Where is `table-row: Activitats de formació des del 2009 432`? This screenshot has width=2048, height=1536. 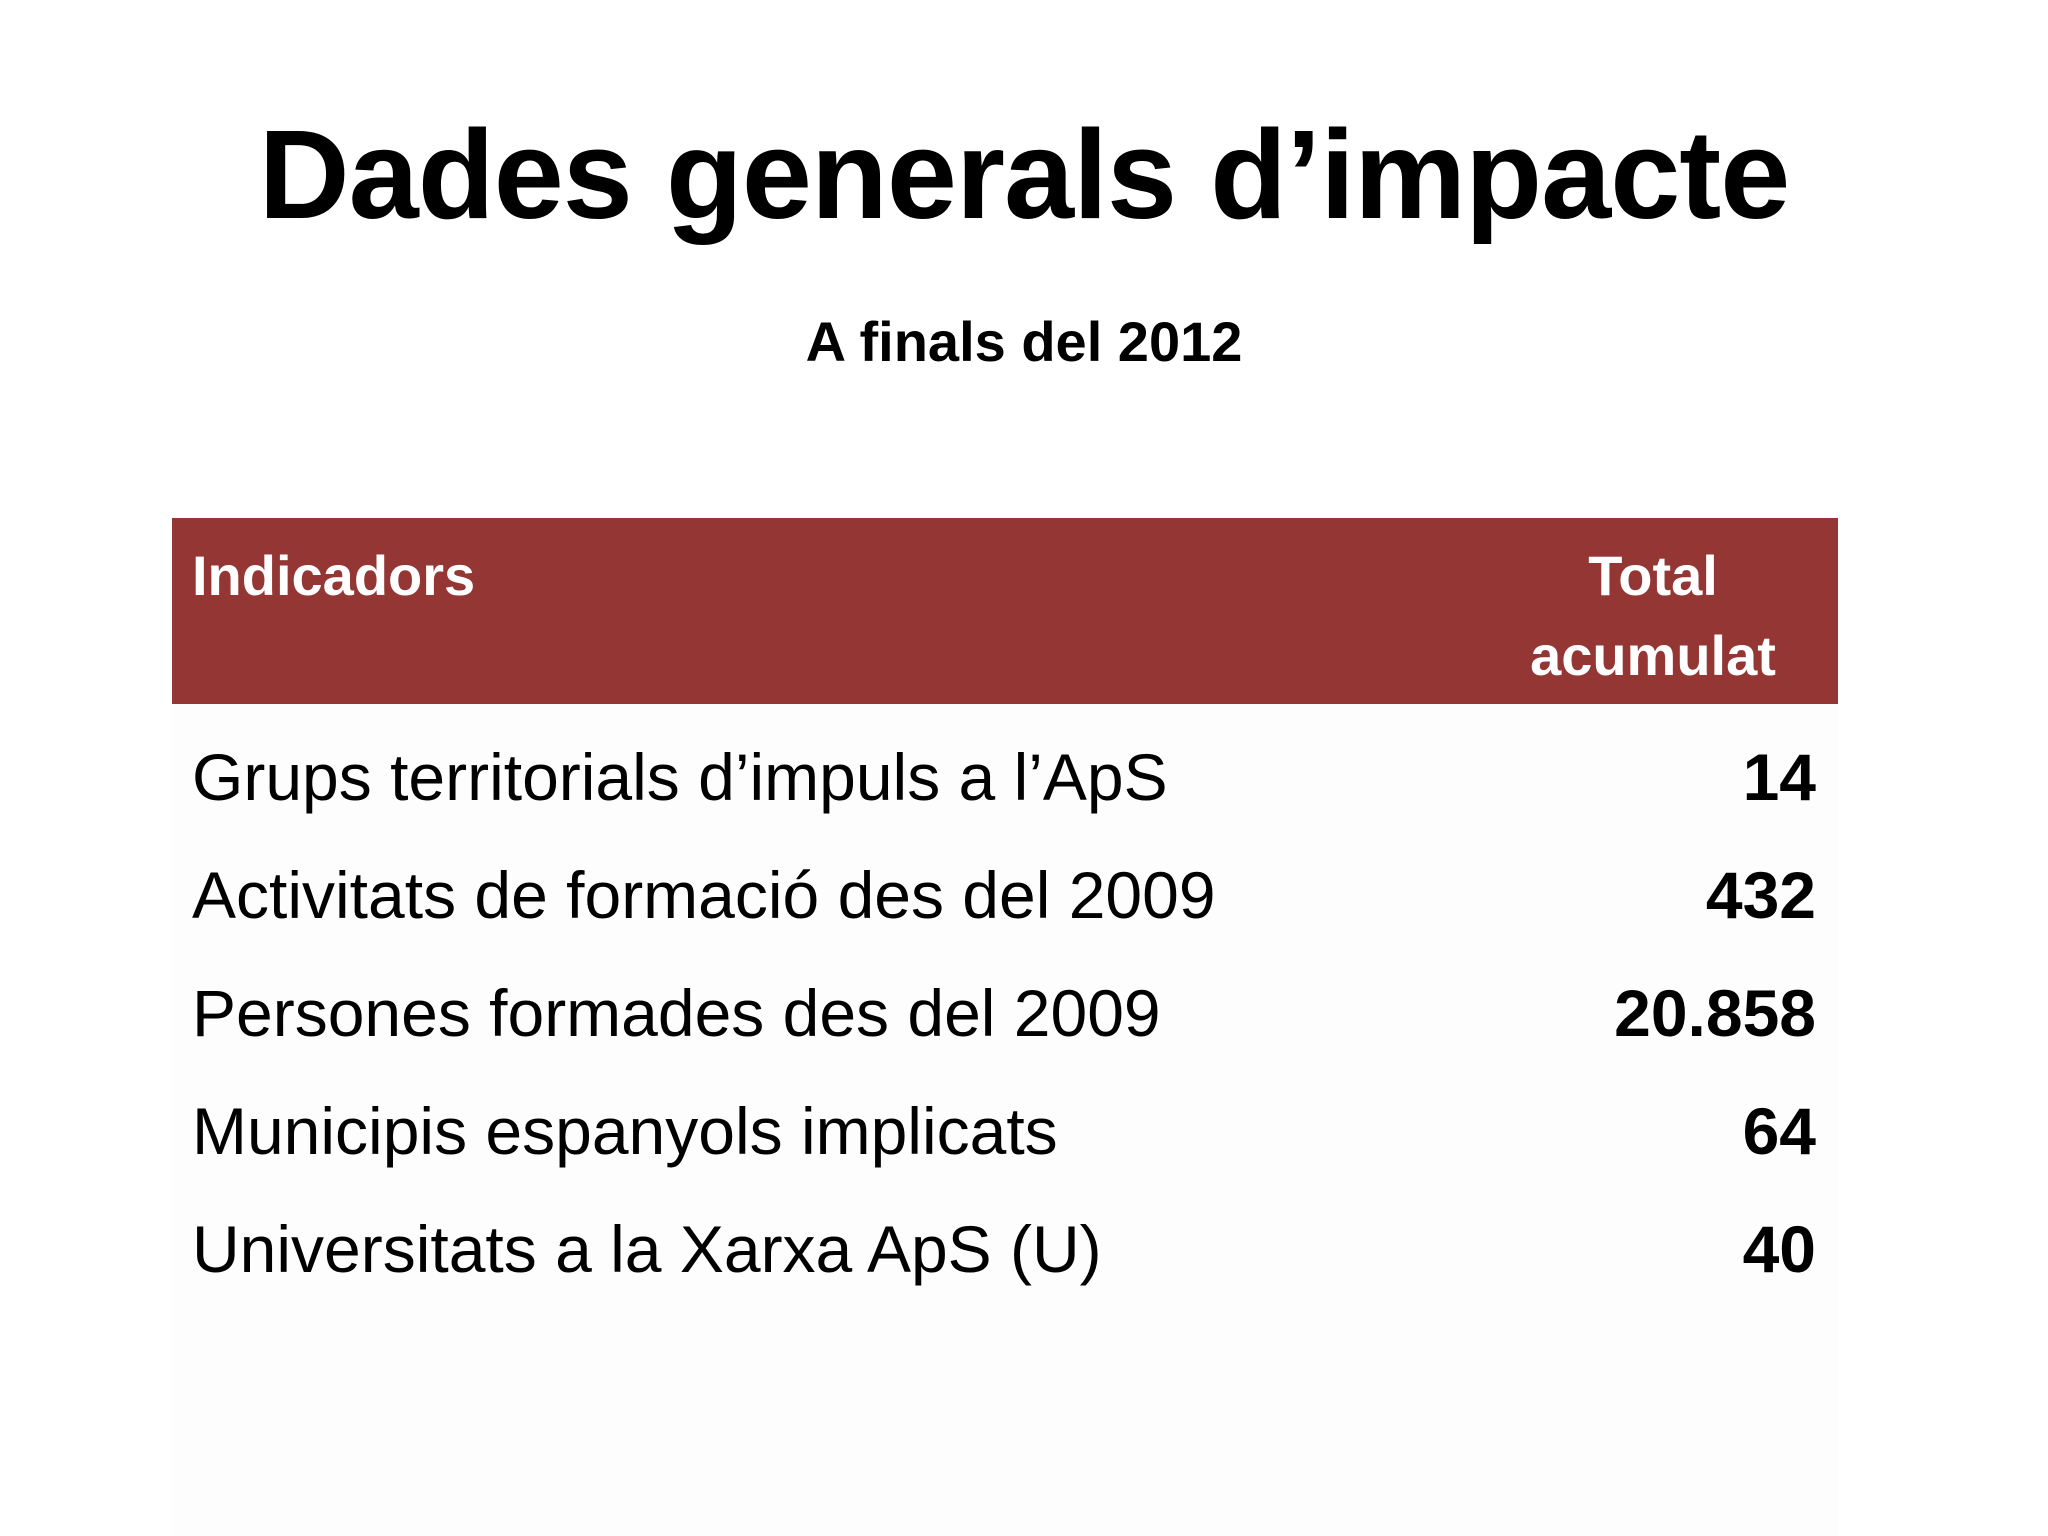
table-row: Activitats de formació des del 2009 432 is located at coordinates (1005, 895).